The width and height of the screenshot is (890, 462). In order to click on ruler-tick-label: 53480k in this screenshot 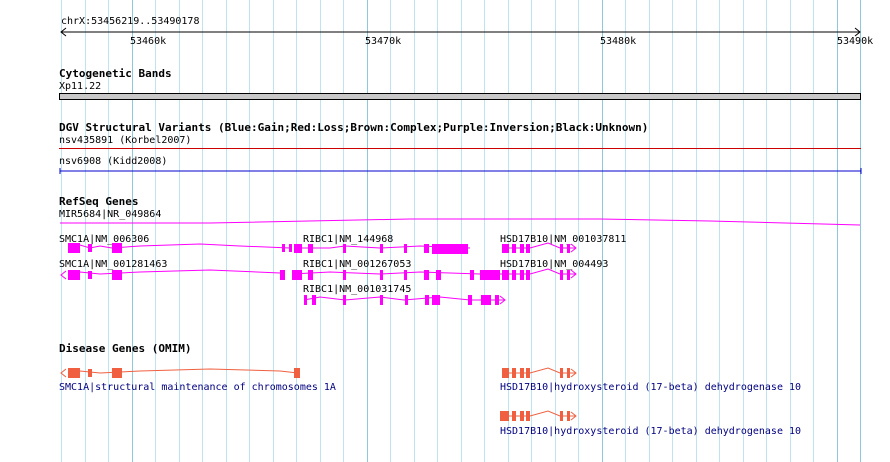, I will do `click(618, 41)`.